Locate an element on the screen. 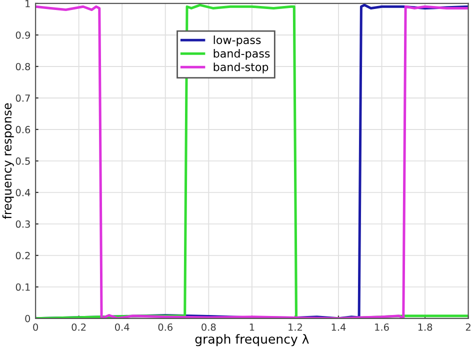 The image size is (474, 348). x-tick-label: 0.2 is located at coordinates (79, 327).